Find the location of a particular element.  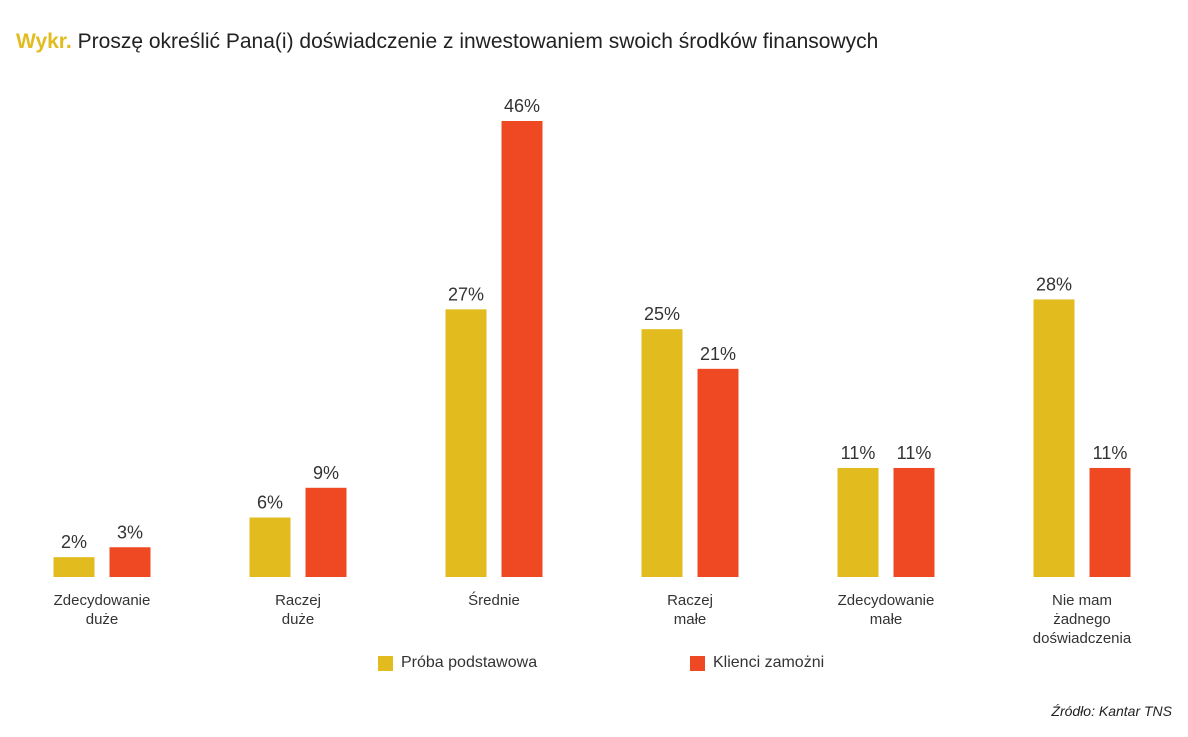

bar-series1-cat2 is located at coordinates (270, 547).